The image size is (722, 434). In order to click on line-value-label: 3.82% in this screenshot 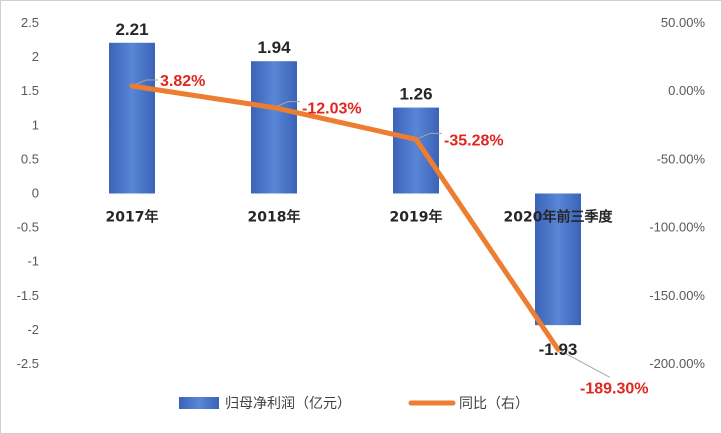, I will do `click(182, 81)`.